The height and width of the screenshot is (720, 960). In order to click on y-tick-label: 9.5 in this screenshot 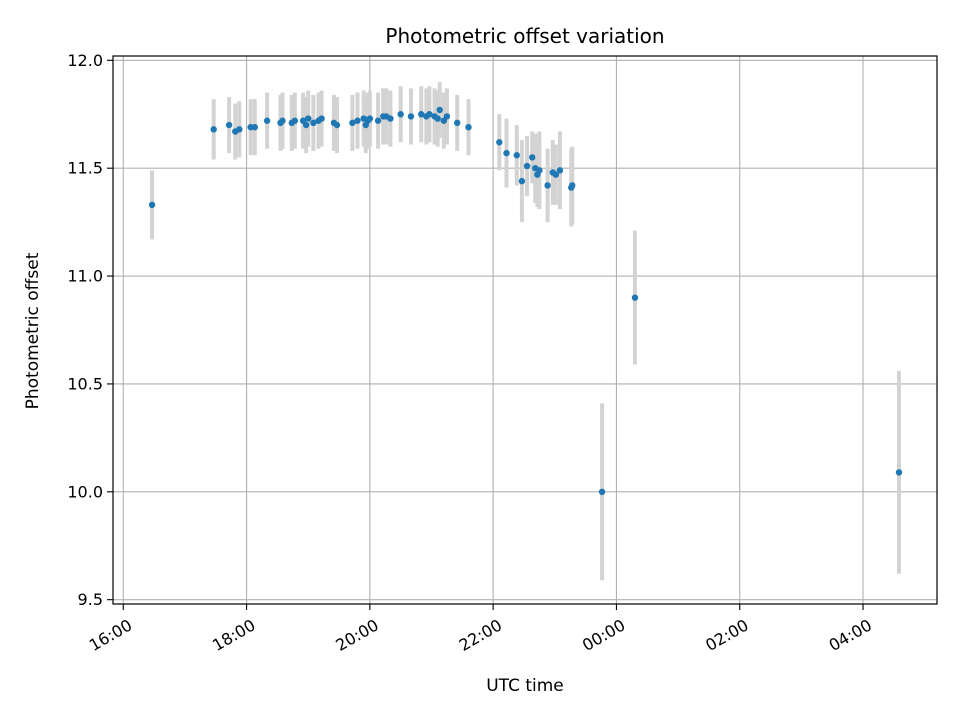, I will do `click(90, 599)`.